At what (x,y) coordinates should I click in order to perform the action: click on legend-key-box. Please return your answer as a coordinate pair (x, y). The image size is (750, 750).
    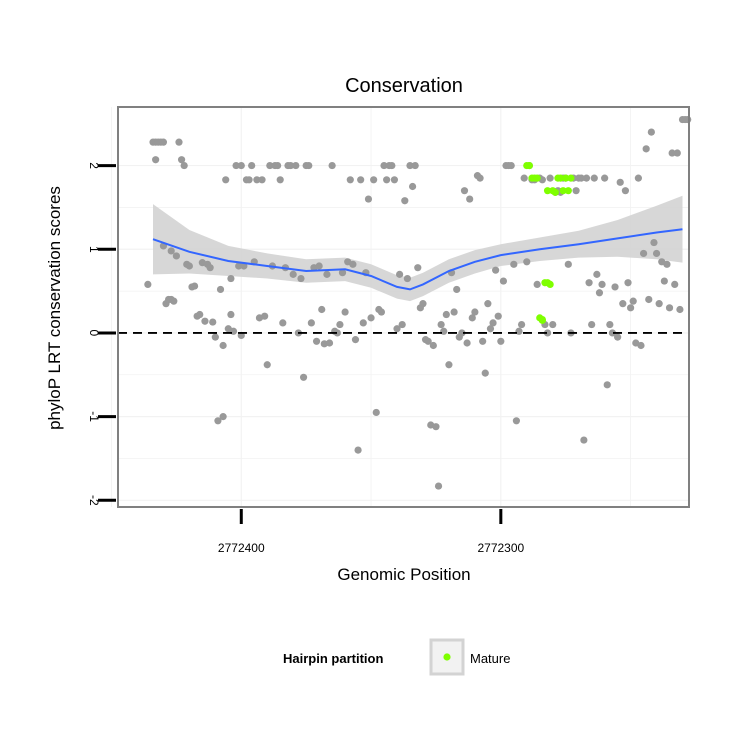
    Looking at the image, I should click on (447, 657).